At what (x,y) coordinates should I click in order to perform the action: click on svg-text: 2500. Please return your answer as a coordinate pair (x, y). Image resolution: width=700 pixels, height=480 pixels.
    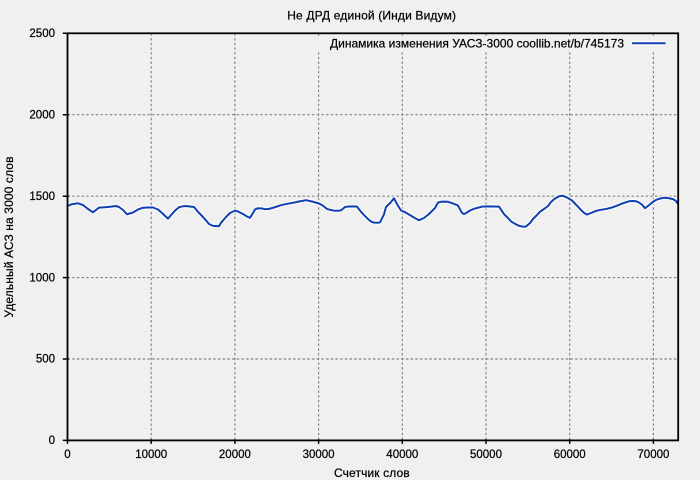
    Looking at the image, I should click on (42, 34).